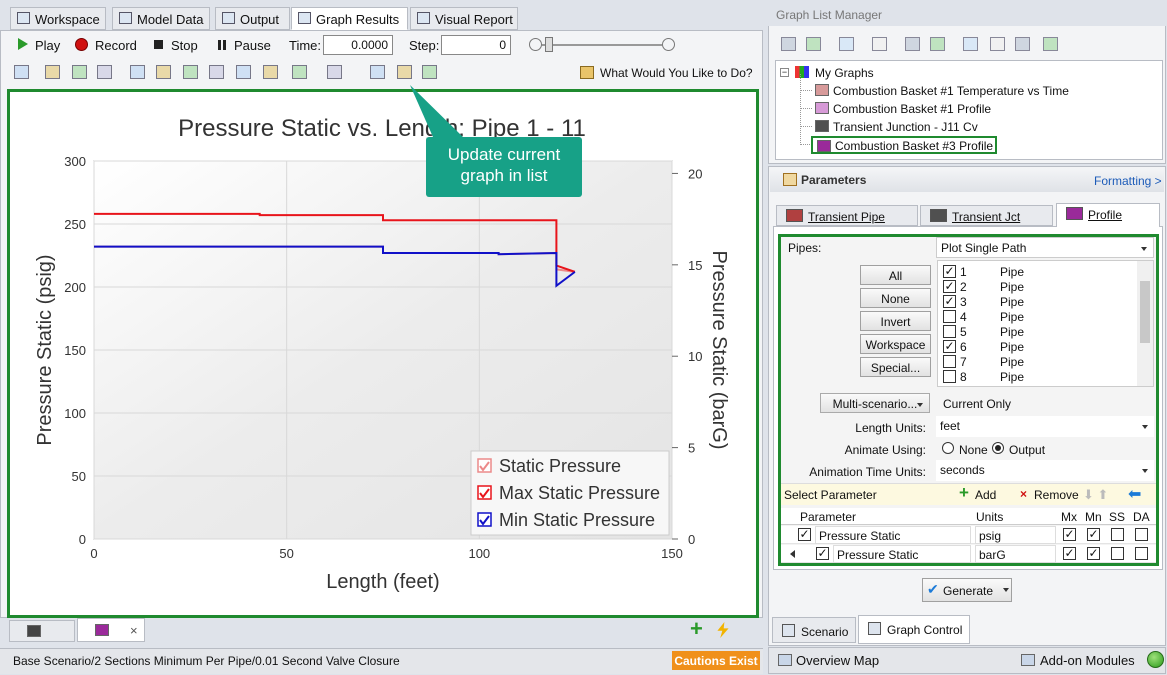  I want to click on cautions-badge: Cautions Exist, so click(716, 660).